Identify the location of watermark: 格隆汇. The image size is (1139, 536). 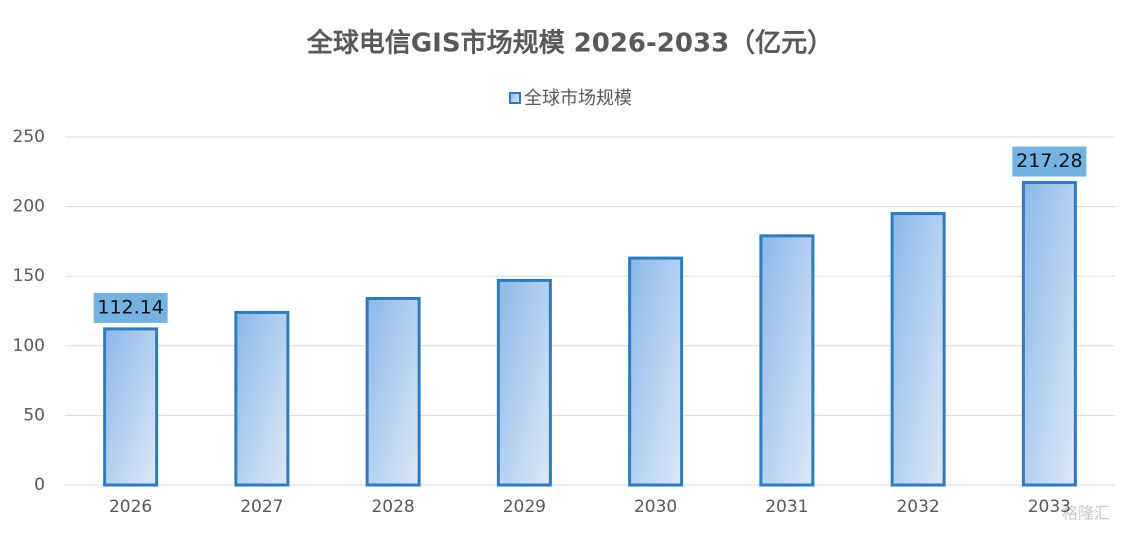
(1086, 513).